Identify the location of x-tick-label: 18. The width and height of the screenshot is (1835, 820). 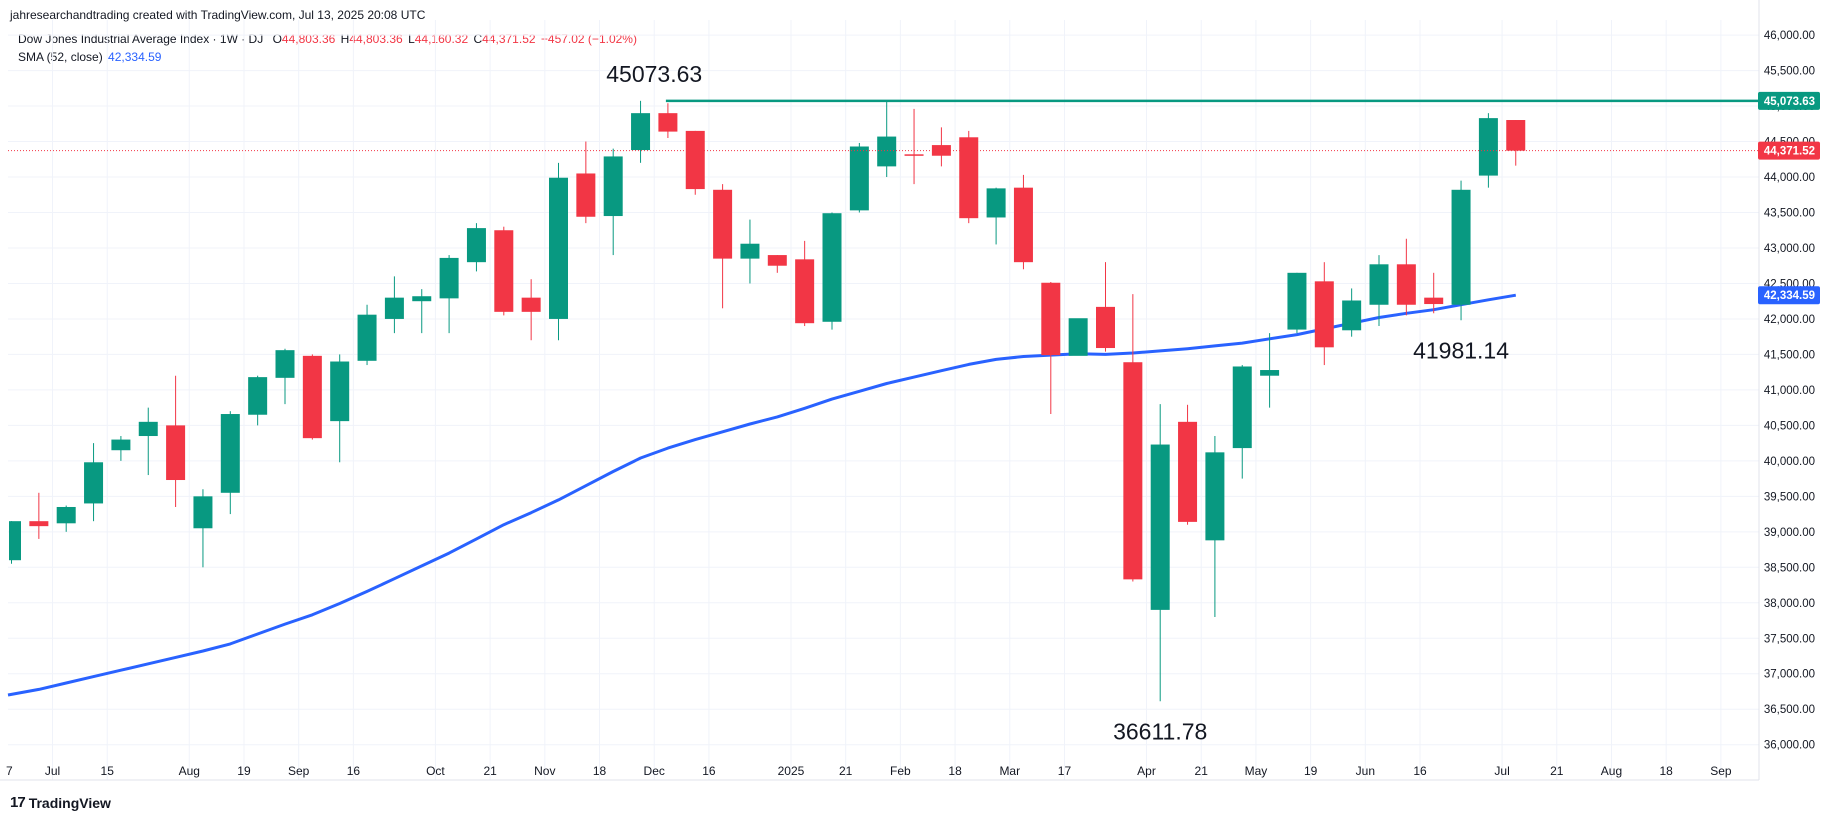
(1666, 771).